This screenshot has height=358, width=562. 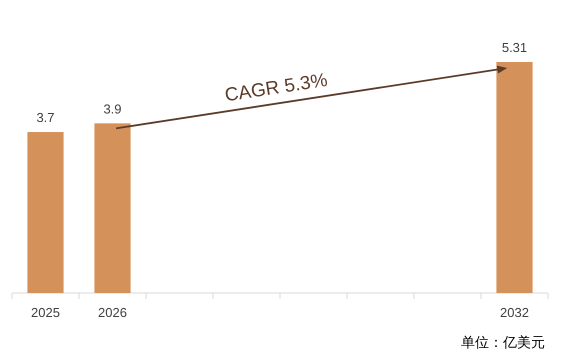 I want to click on x-tick-label: 2032, so click(x=514, y=312).